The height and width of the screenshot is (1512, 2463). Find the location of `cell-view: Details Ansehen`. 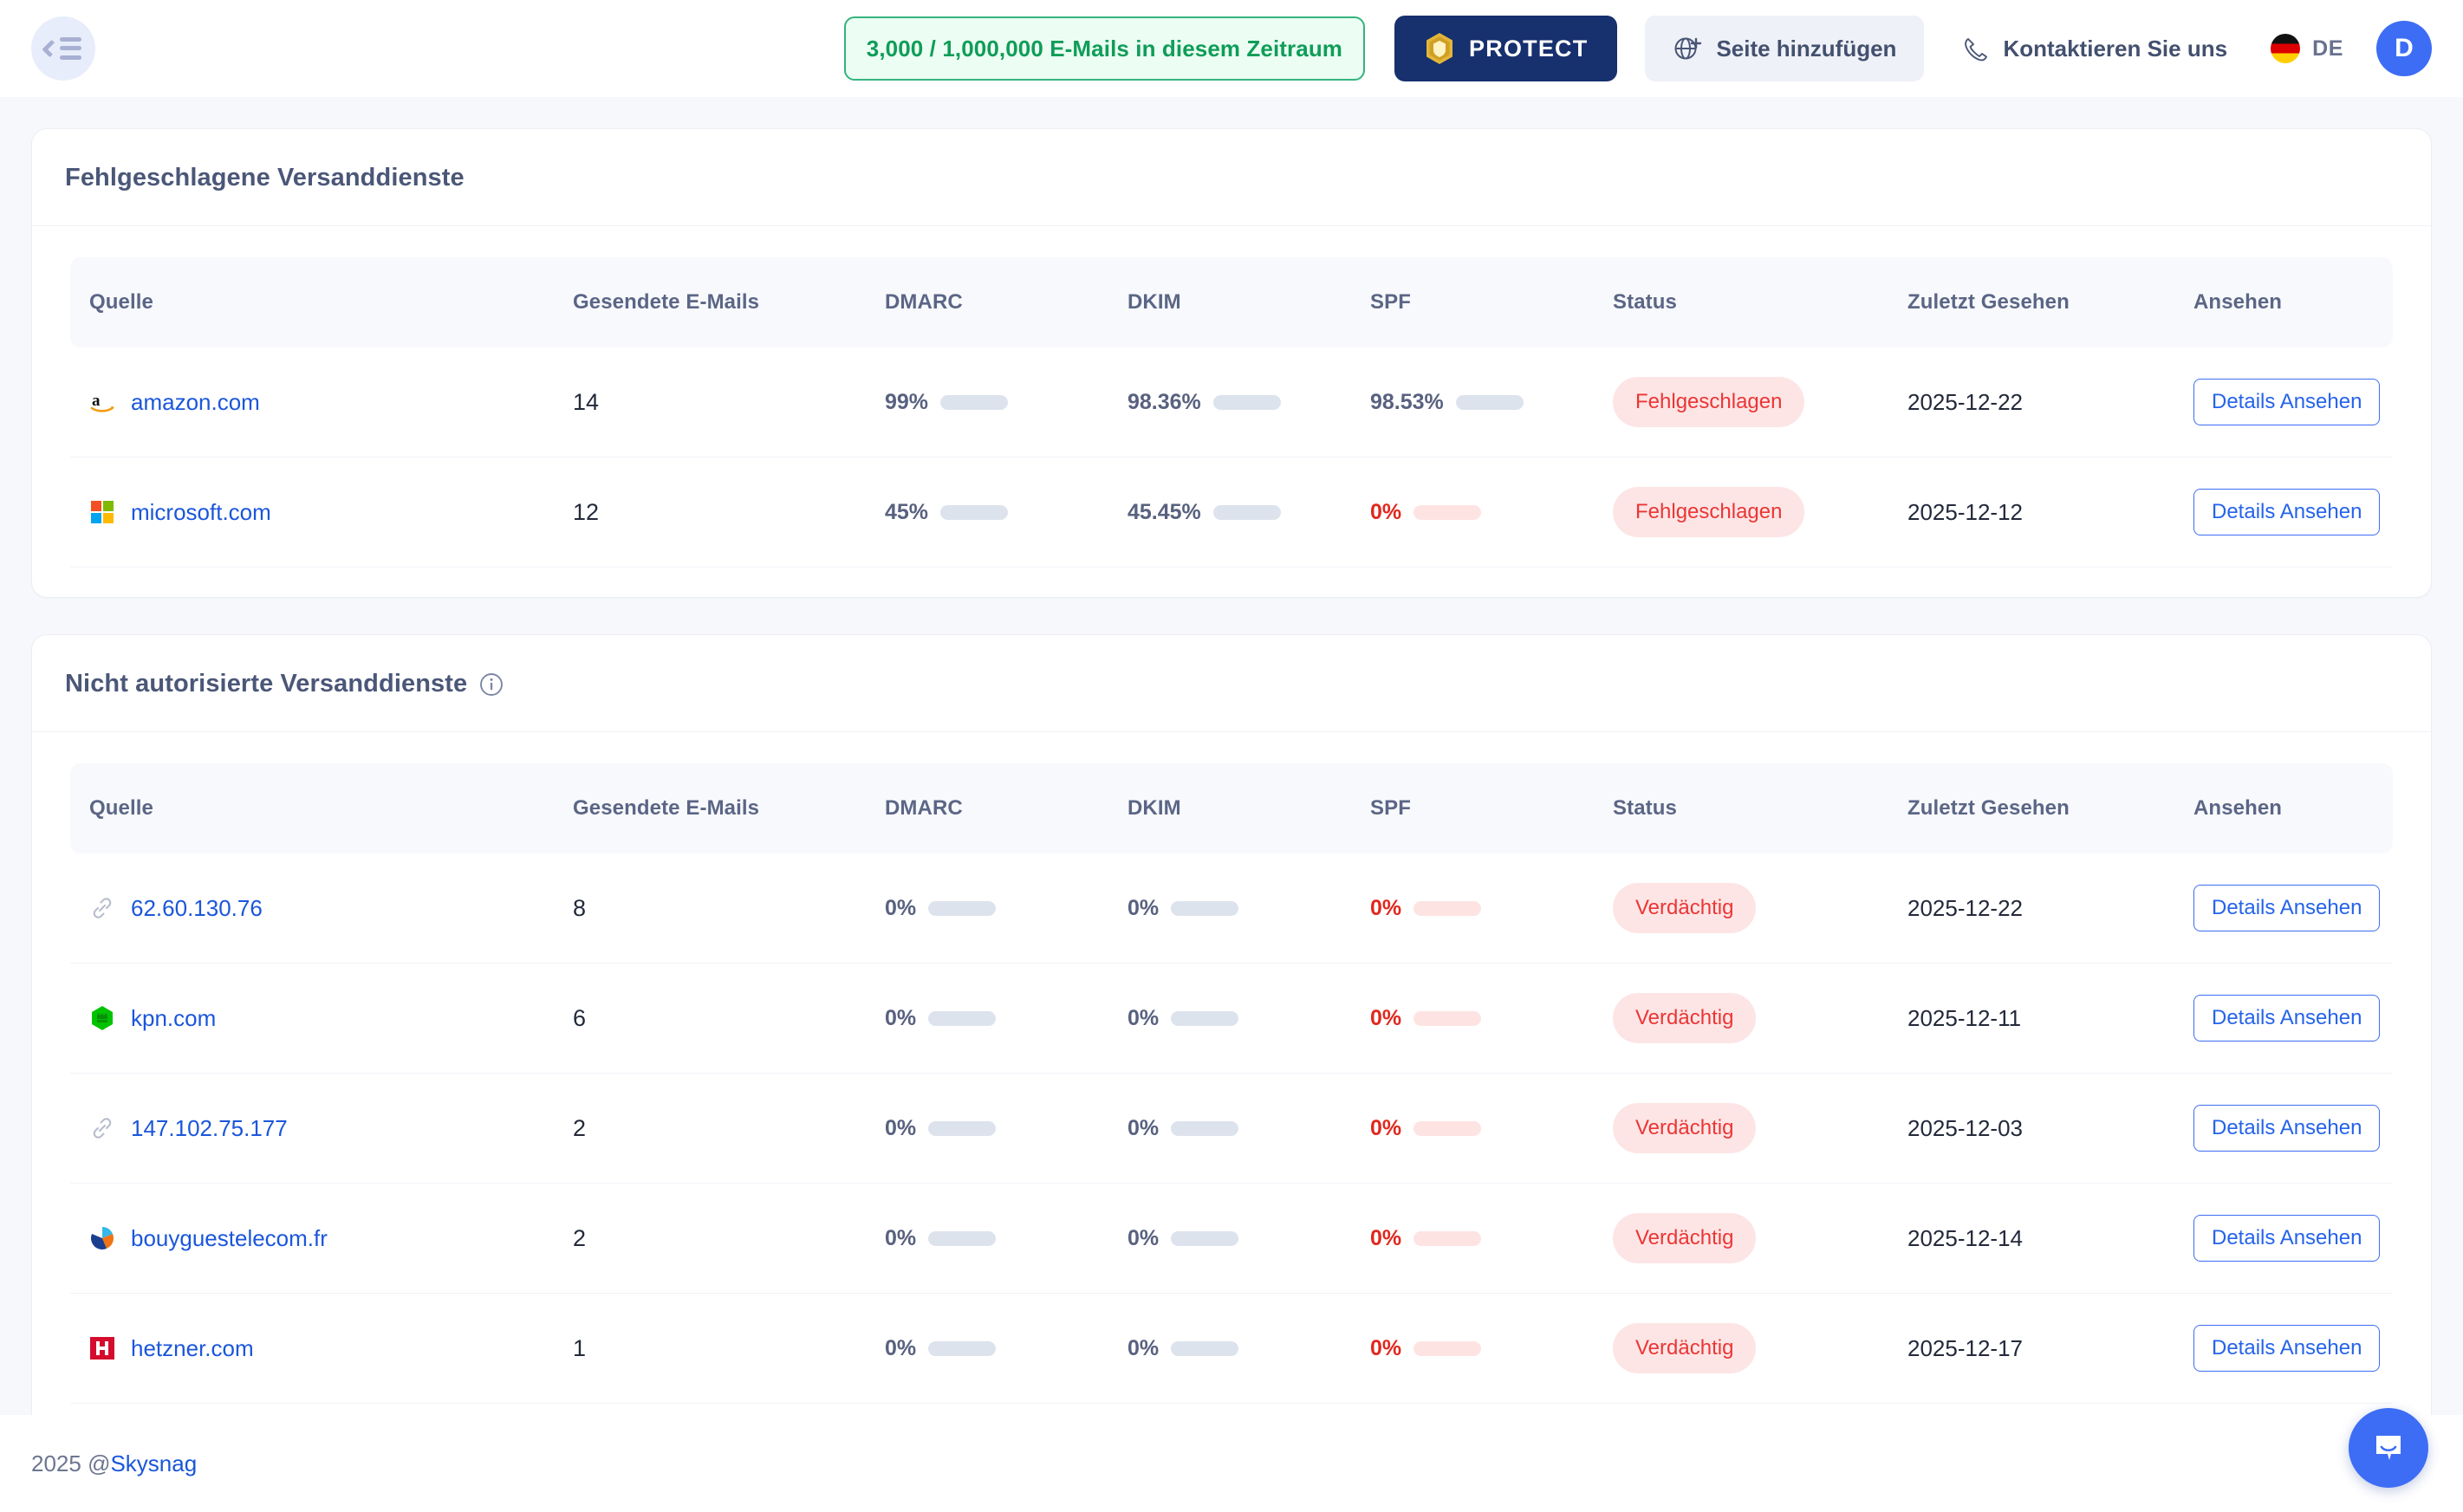

cell-view: Details Ansehen is located at coordinates (2293, 1129).